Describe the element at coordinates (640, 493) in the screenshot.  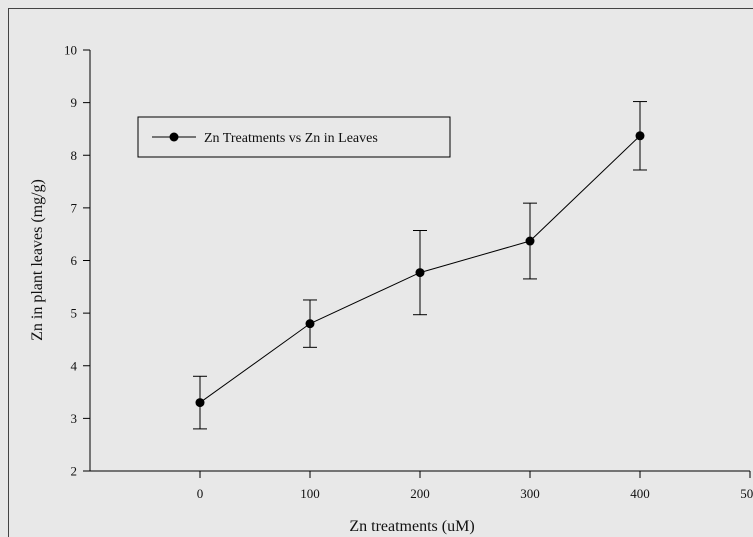
I see `x-tick-label: 400` at that location.